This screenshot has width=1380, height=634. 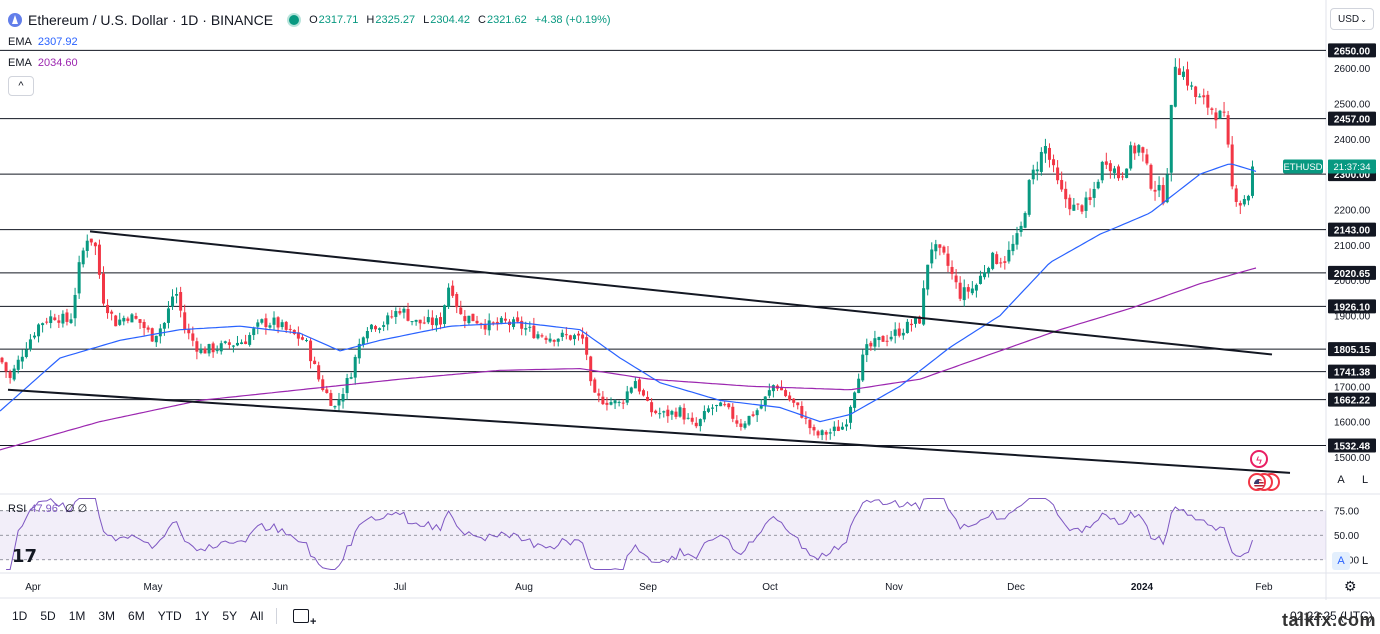 What do you see at coordinates (426, 20) in the screenshot?
I see `low-label: L` at bounding box center [426, 20].